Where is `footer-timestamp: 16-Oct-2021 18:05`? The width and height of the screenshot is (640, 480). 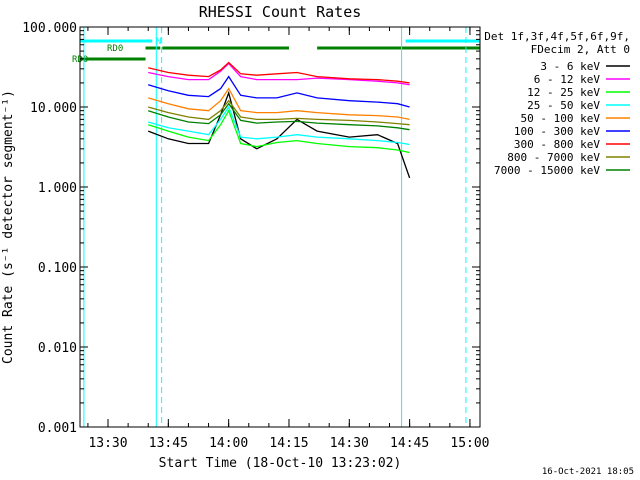 footer-timestamp: 16-Oct-2021 18:05 is located at coordinates (588, 472).